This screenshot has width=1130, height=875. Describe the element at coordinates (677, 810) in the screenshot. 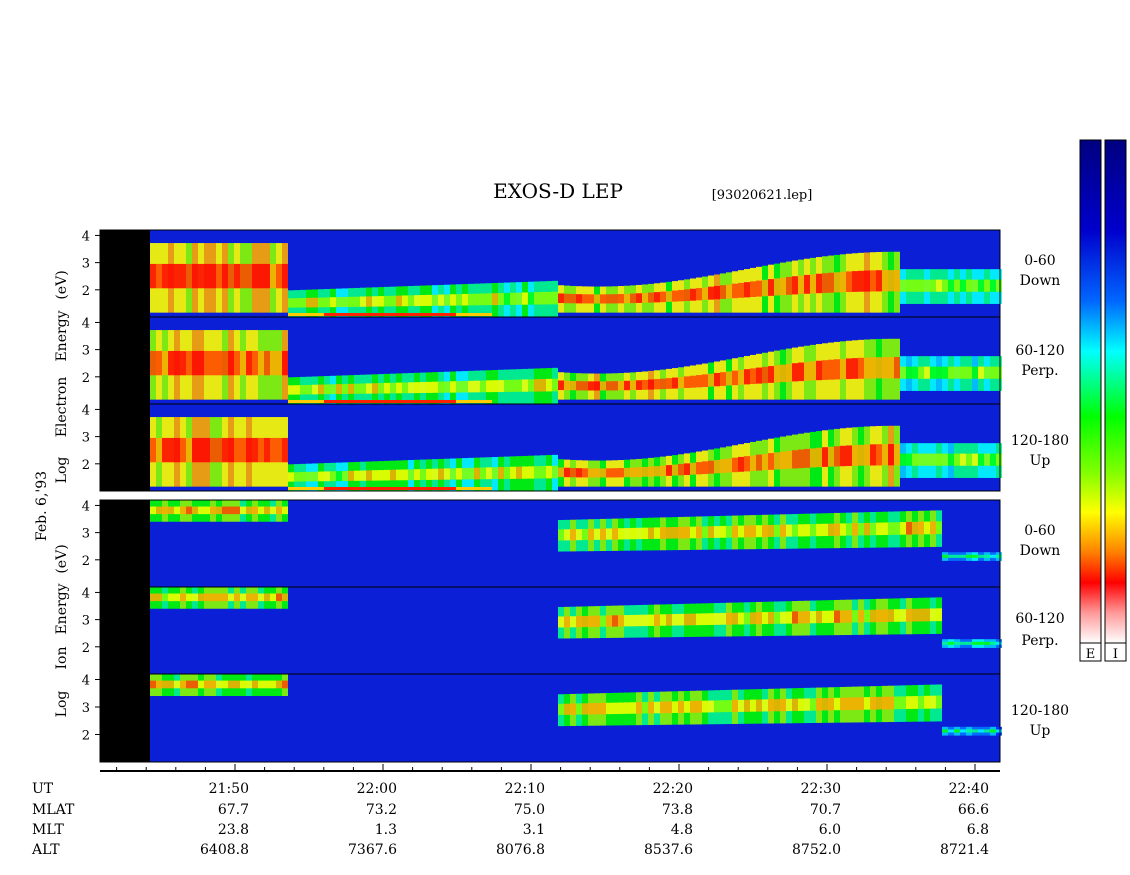

I see `axis-value-mlat: 73.8` at that location.